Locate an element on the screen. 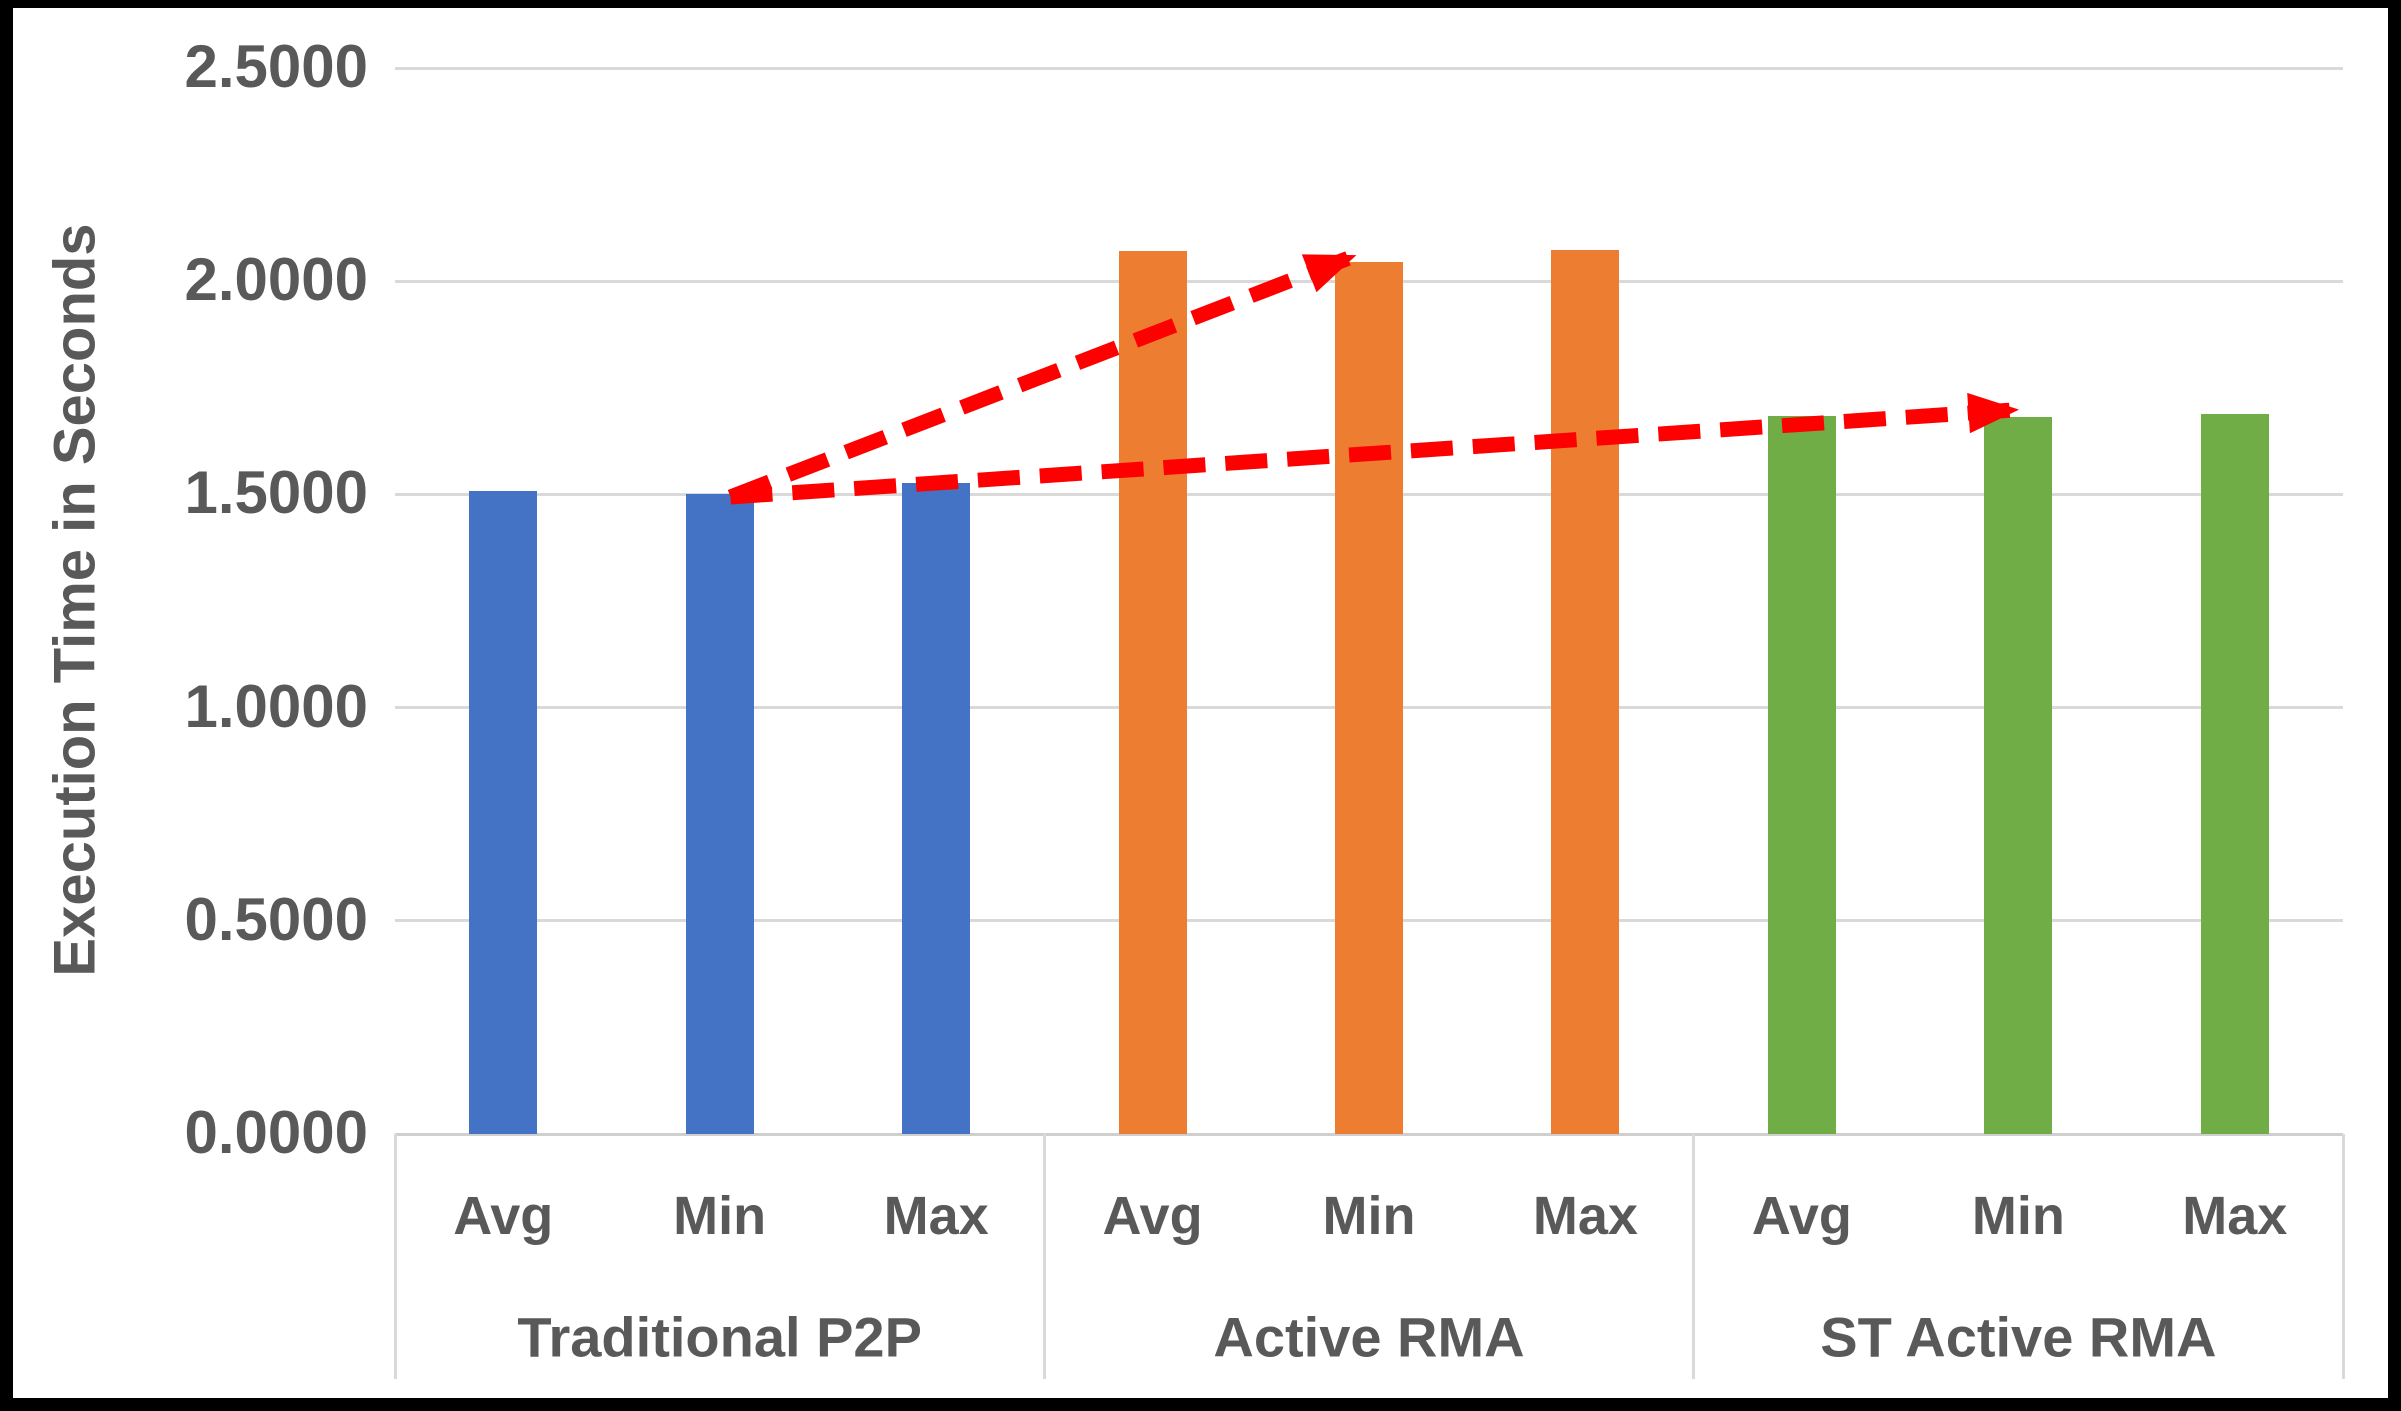 The height and width of the screenshot is (1411, 2401). x-sub-label-active-rma-avg: Avg is located at coordinates (1152, 1216).